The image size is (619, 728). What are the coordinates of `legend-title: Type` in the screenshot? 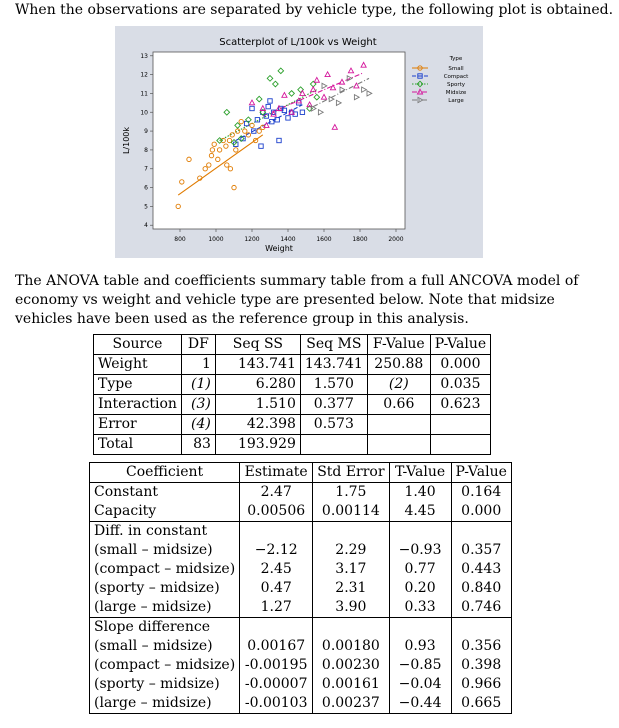 It's located at (456, 59).